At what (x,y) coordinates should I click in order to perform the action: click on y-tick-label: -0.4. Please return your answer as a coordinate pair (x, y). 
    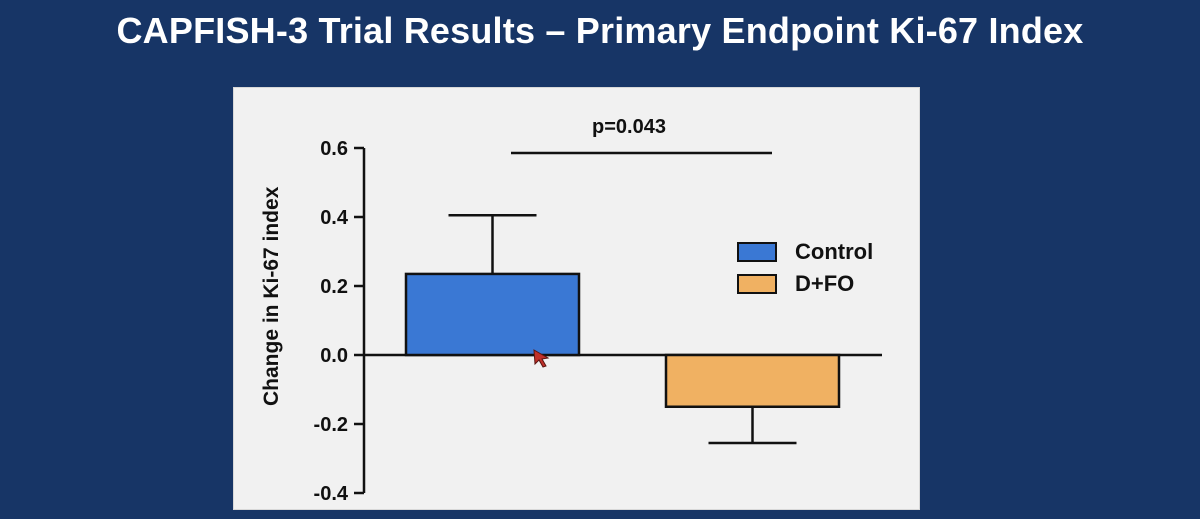
    Looking at the image, I should click on (331, 494).